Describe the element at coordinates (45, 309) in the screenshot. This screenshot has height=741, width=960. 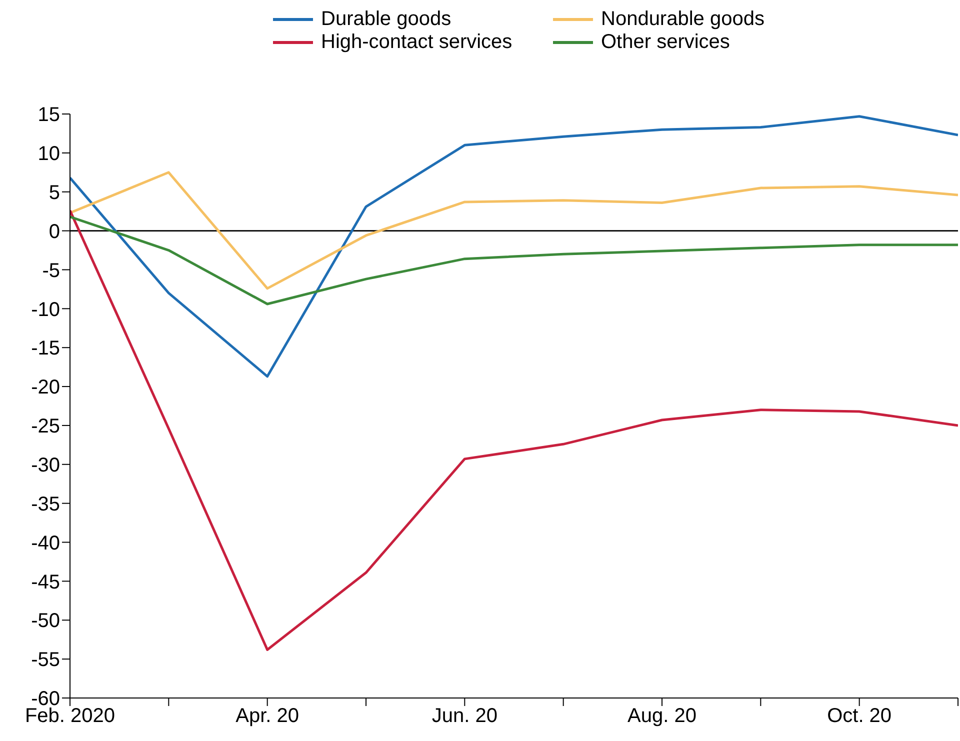
I see `y-tick-label: -10` at that location.